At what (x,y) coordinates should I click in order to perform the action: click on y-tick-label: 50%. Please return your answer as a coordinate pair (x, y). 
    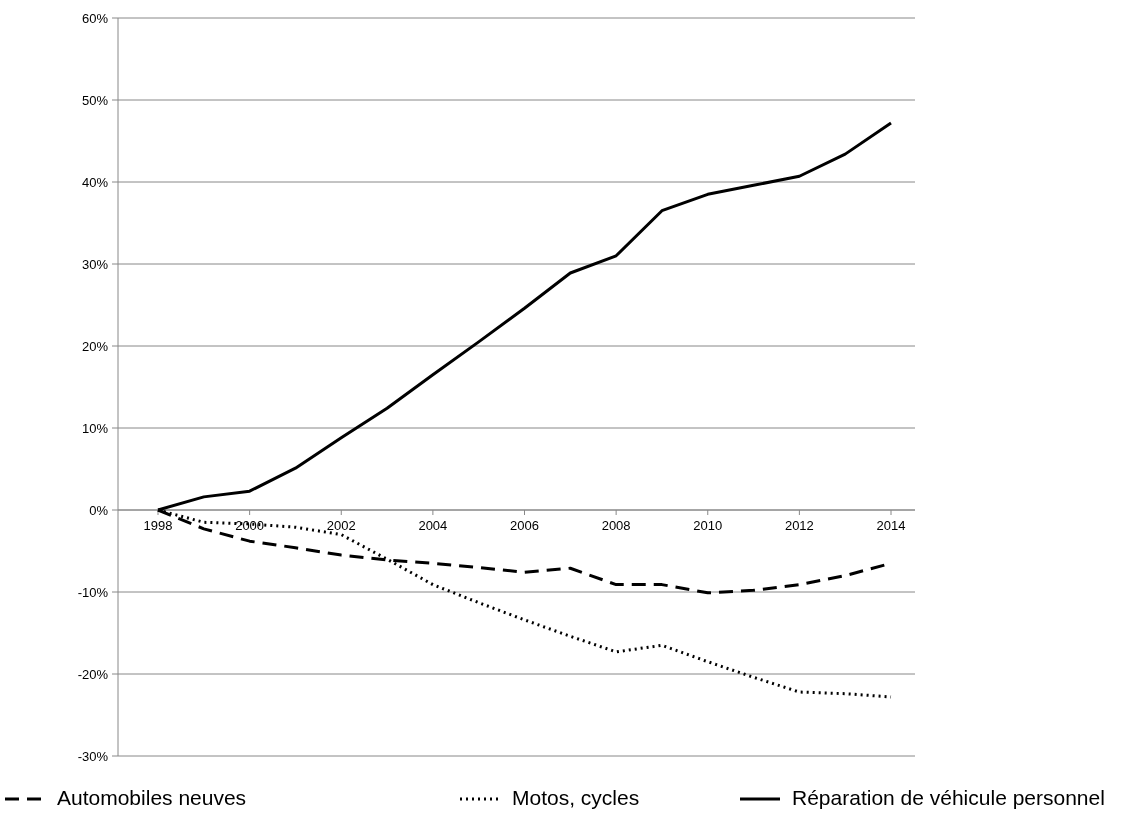
    Looking at the image, I should click on (95, 100).